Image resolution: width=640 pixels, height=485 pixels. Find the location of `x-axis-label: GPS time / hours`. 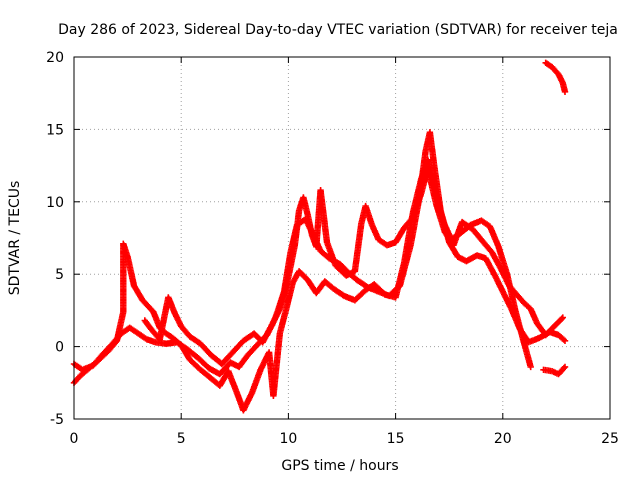

x-axis-label: GPS time / hours is located at coordinates (339, 466).